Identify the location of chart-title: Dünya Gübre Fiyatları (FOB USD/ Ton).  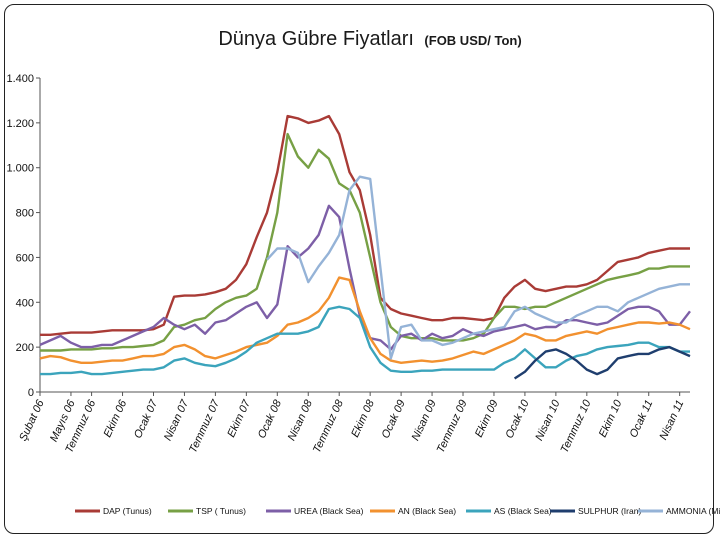
(369, 39).